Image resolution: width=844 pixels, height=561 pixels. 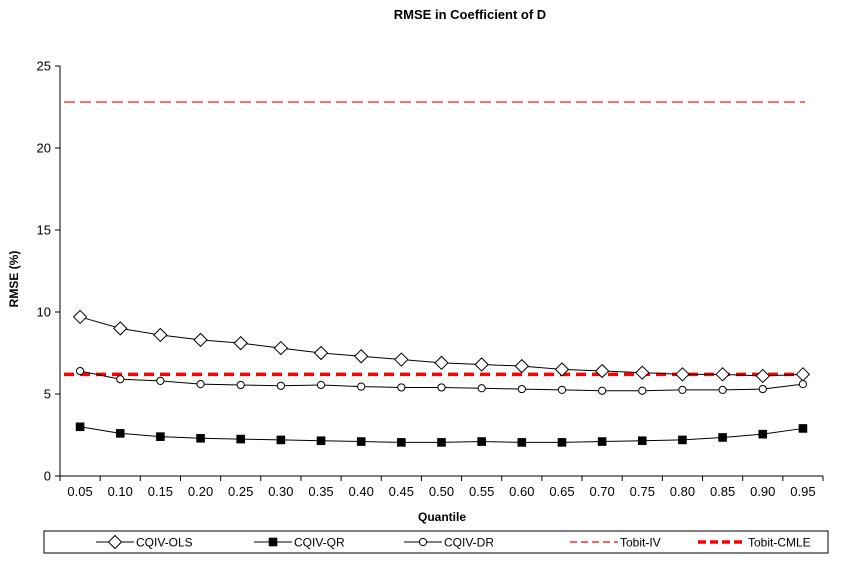 What do you see at coordinates (44, 230) in the screenshot?
I see `y-tick-label: 15` at bounding box center [44, 230].